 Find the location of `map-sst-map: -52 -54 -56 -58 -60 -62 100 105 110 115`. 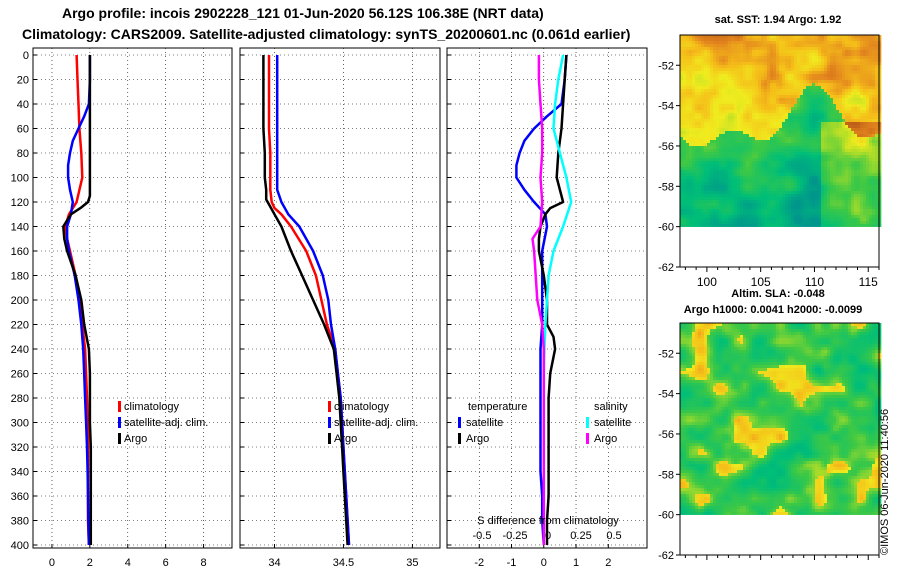

map-sst-map: -52 -54 -56 -58 -60 -62 100 105 110 115 is located at coordinates (770, 161).